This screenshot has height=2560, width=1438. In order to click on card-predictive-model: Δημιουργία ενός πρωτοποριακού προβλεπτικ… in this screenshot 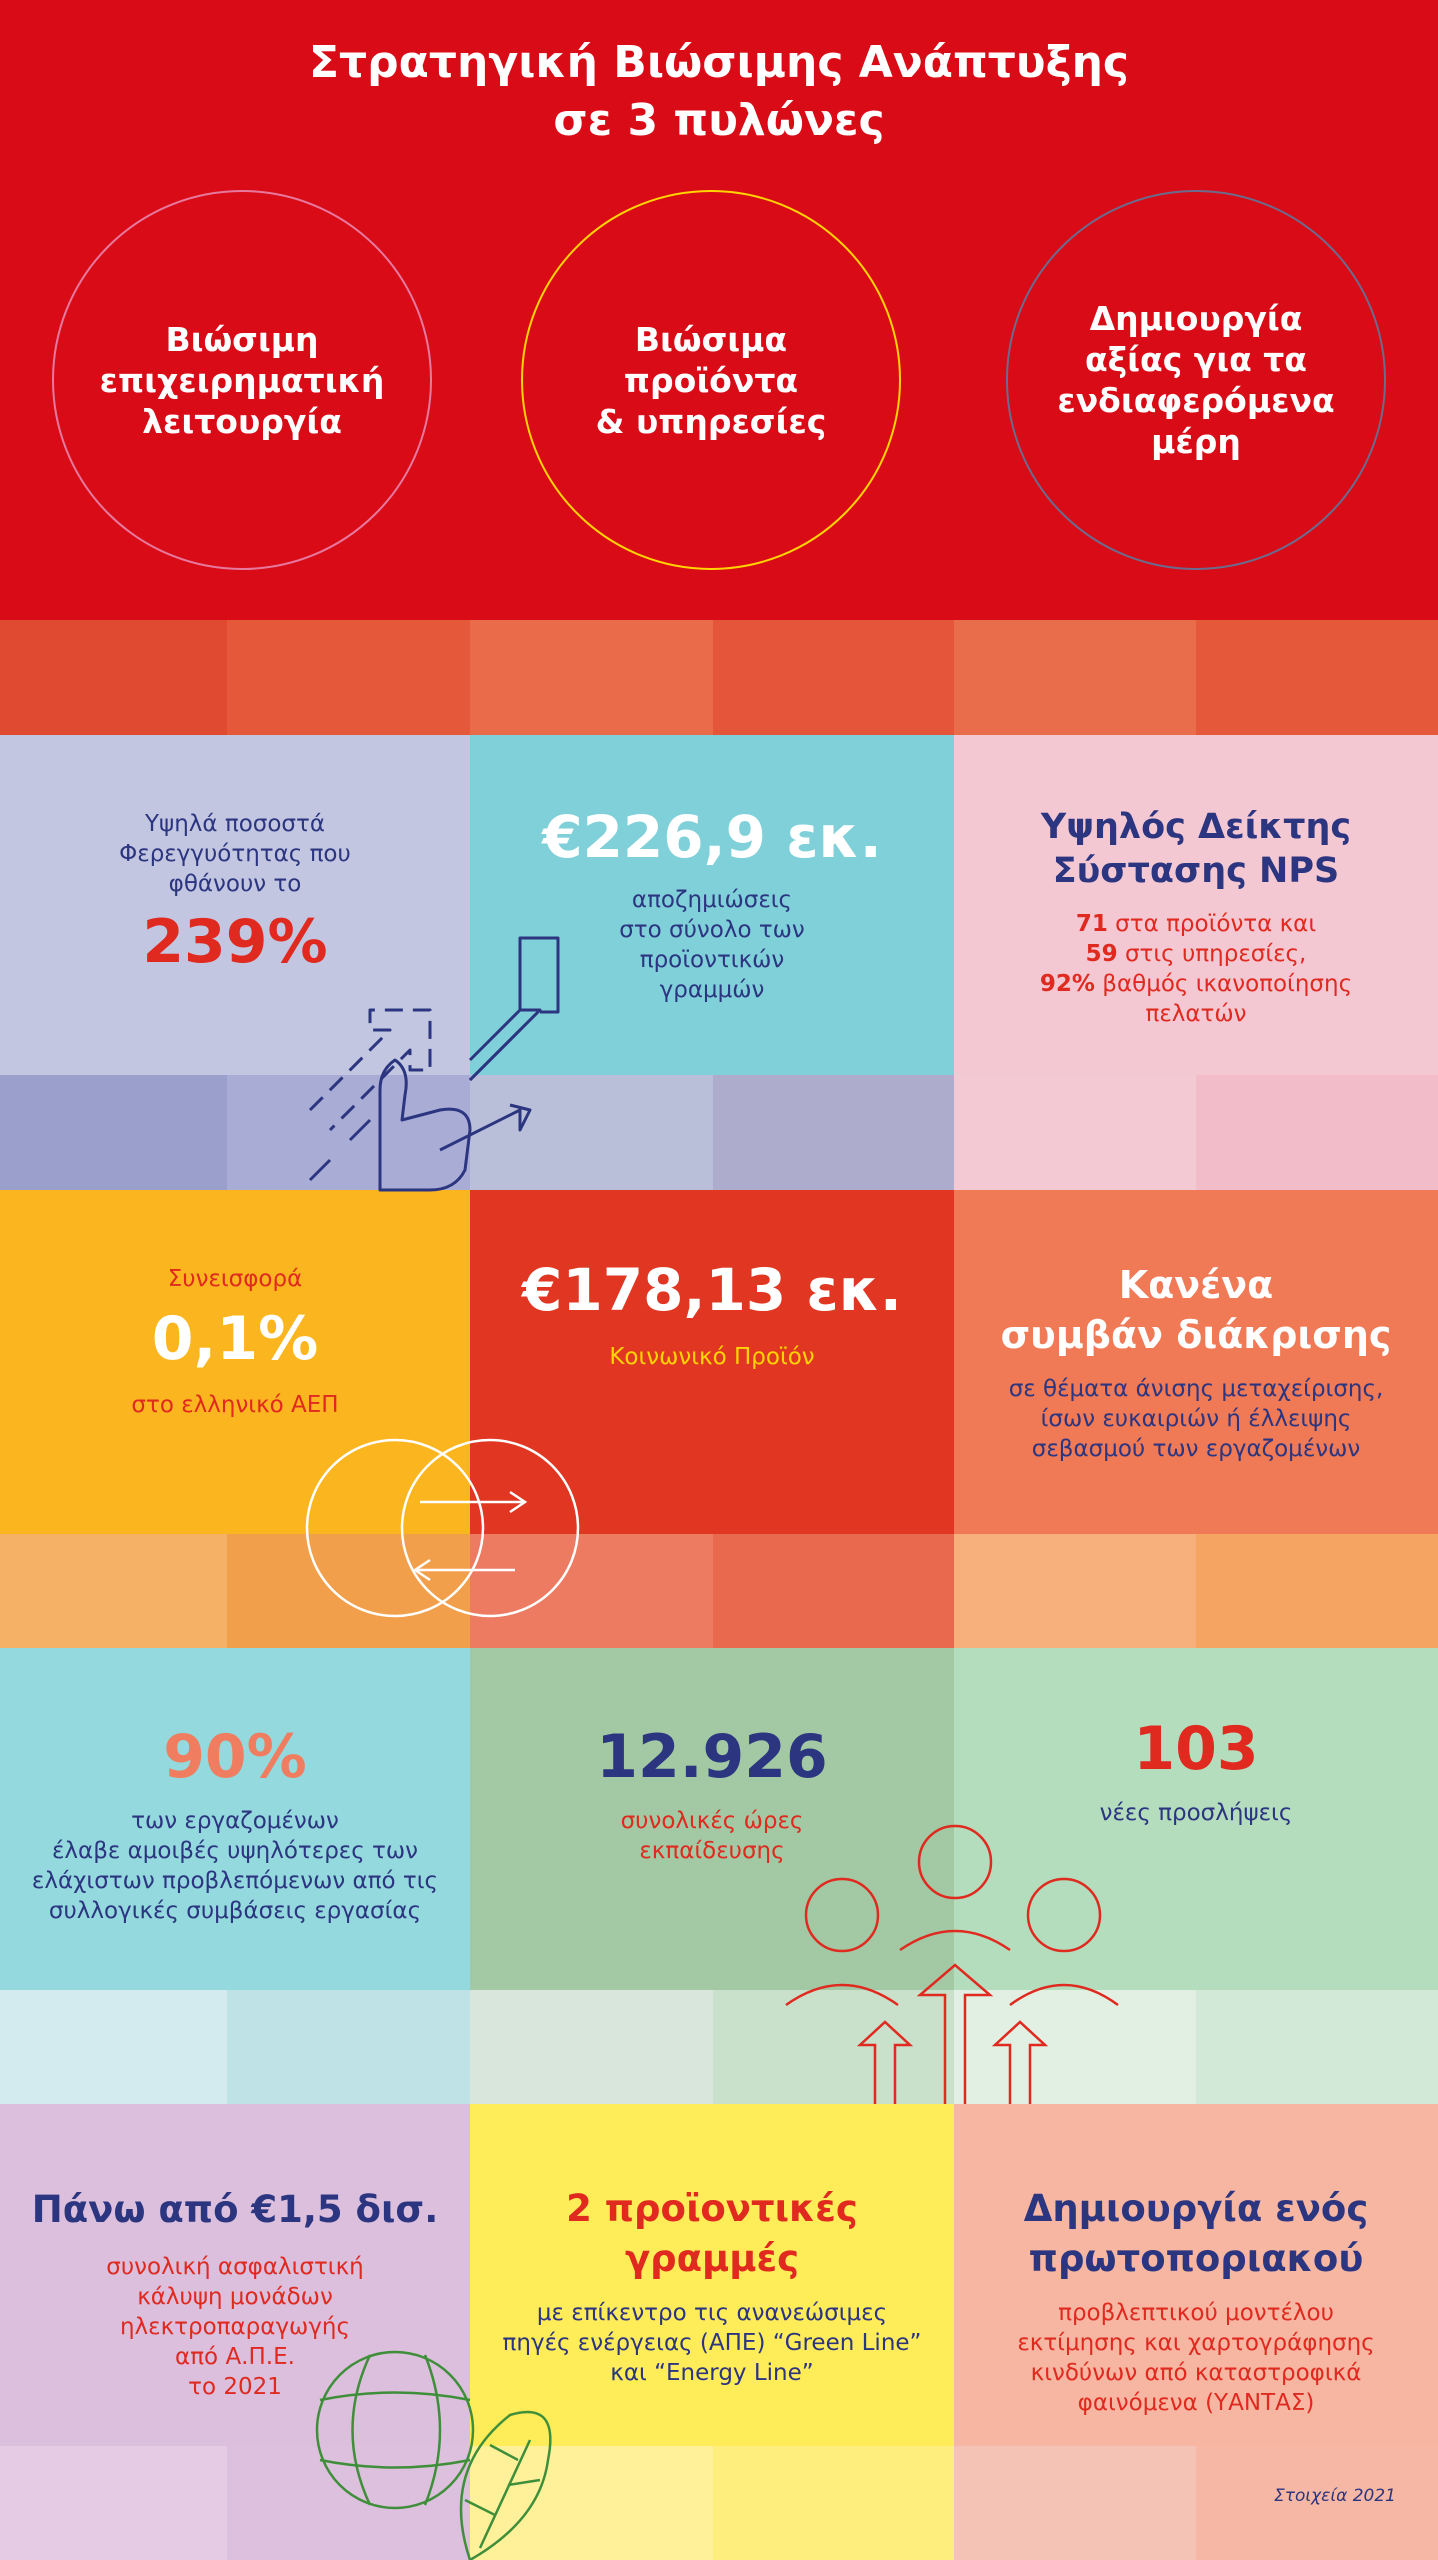, I will do `click(1196, 2275)`.